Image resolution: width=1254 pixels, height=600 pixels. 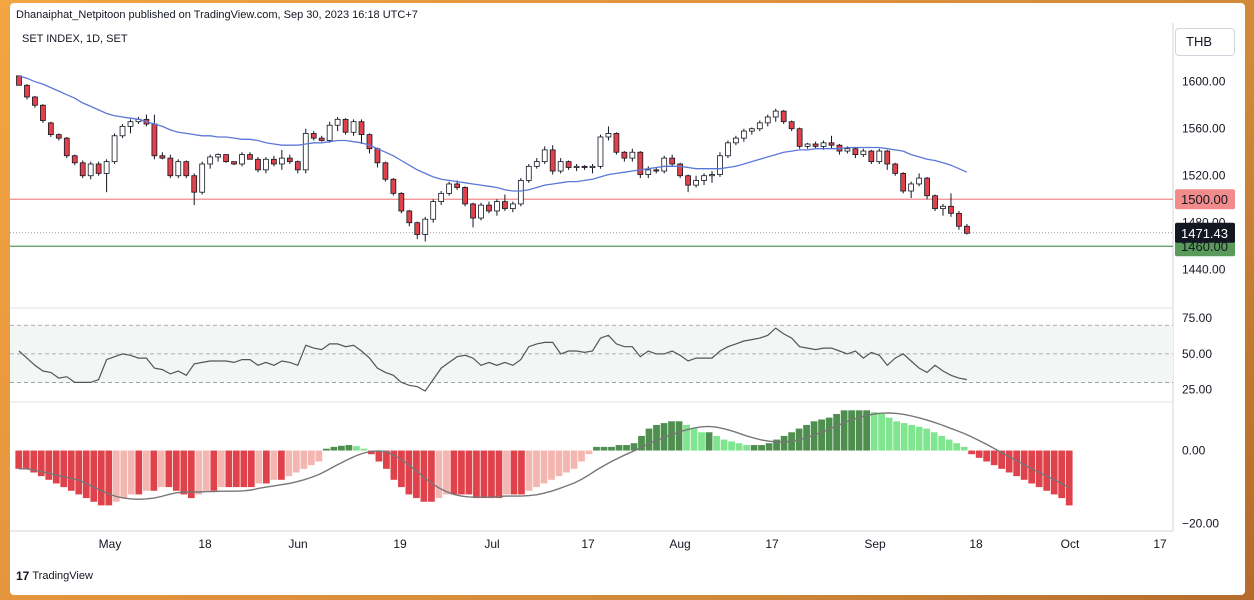 What do you see at coordinates (493, 359) in the screenshot?
I see `rsi-line` at bounding box center [493, 359].